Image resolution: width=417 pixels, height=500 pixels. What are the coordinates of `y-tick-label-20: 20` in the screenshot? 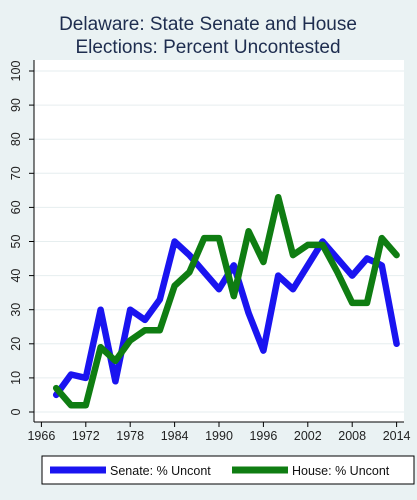 It's located at (16, 344).